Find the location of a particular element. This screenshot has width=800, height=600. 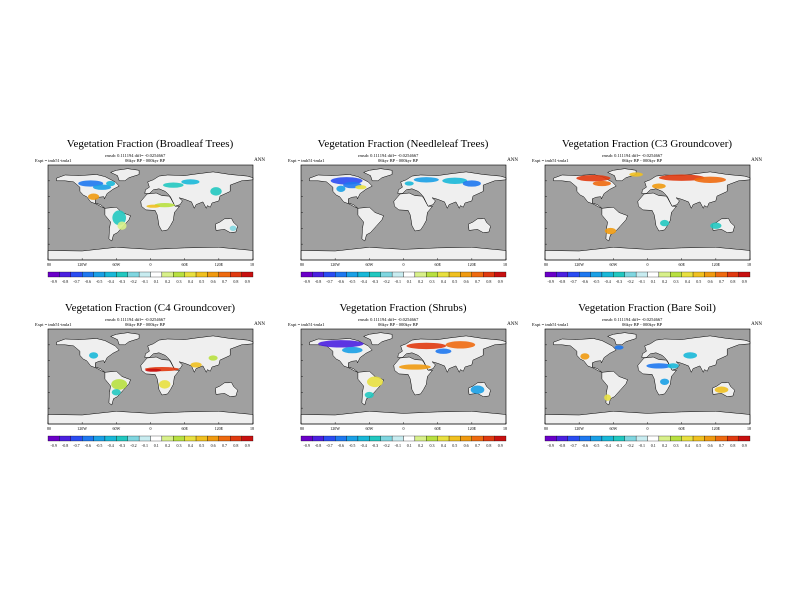

colorbar-label: 0.2 is located at coordinates (664, 281).